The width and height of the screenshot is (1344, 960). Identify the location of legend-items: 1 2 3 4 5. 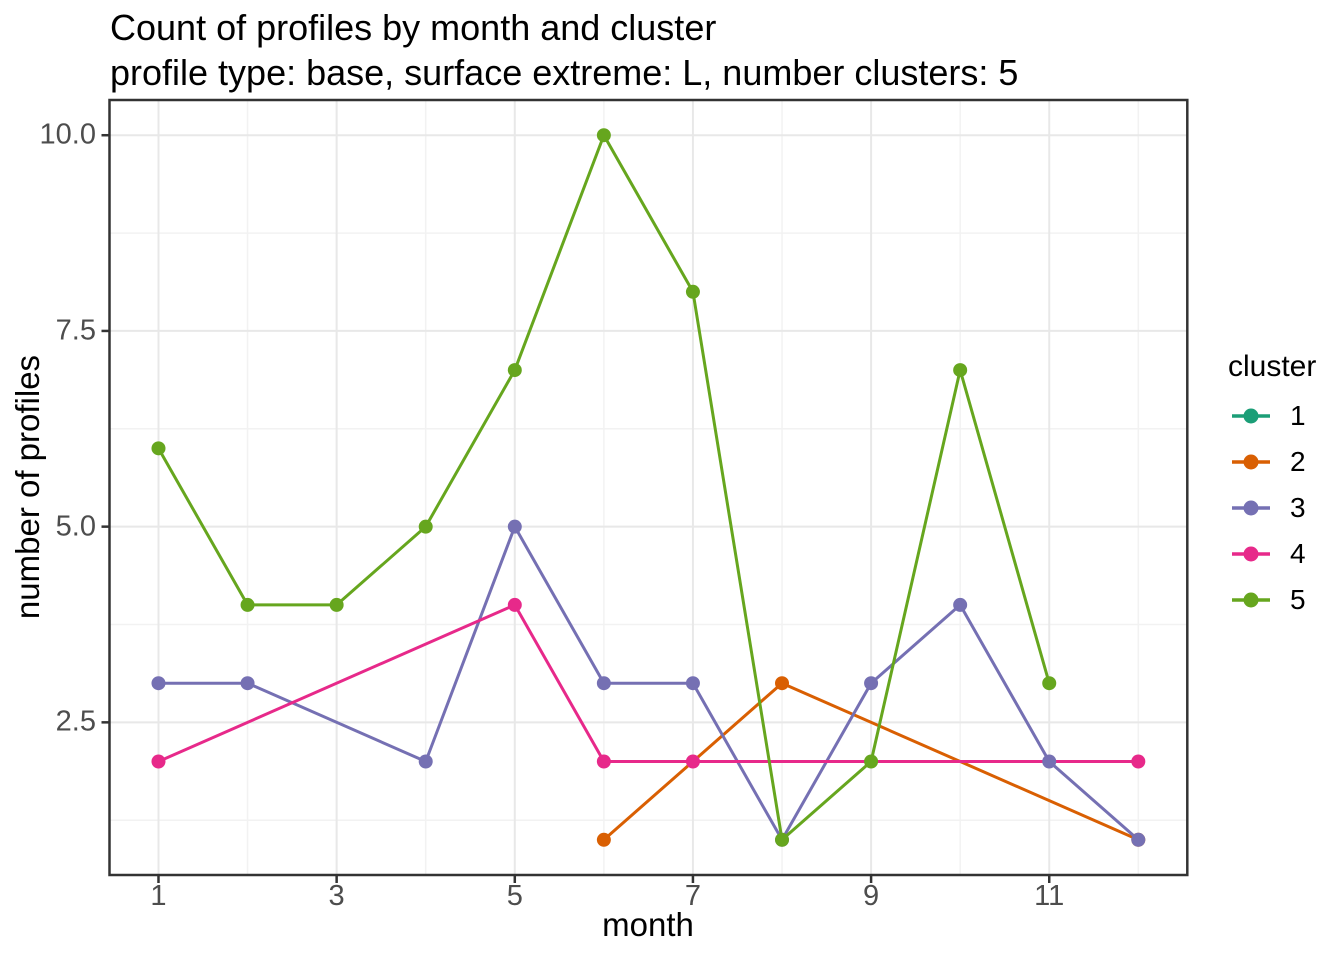
(1272, 508).